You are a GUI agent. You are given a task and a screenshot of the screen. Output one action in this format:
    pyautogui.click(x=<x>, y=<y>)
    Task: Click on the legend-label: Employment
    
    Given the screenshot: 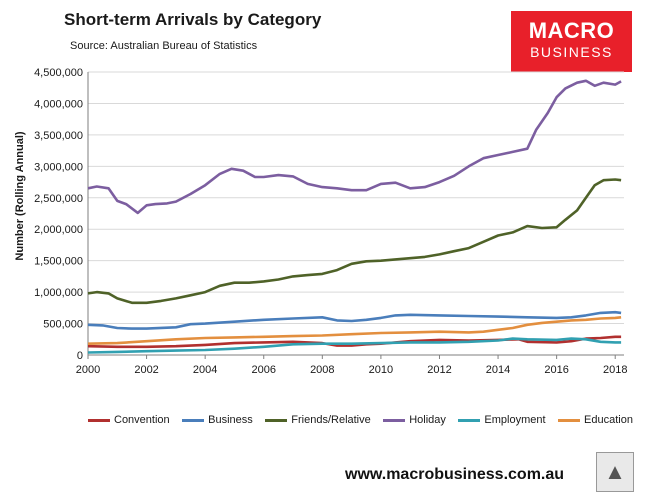 What is the action you would take?
    pyautogui.click(x=515, y=420)
    